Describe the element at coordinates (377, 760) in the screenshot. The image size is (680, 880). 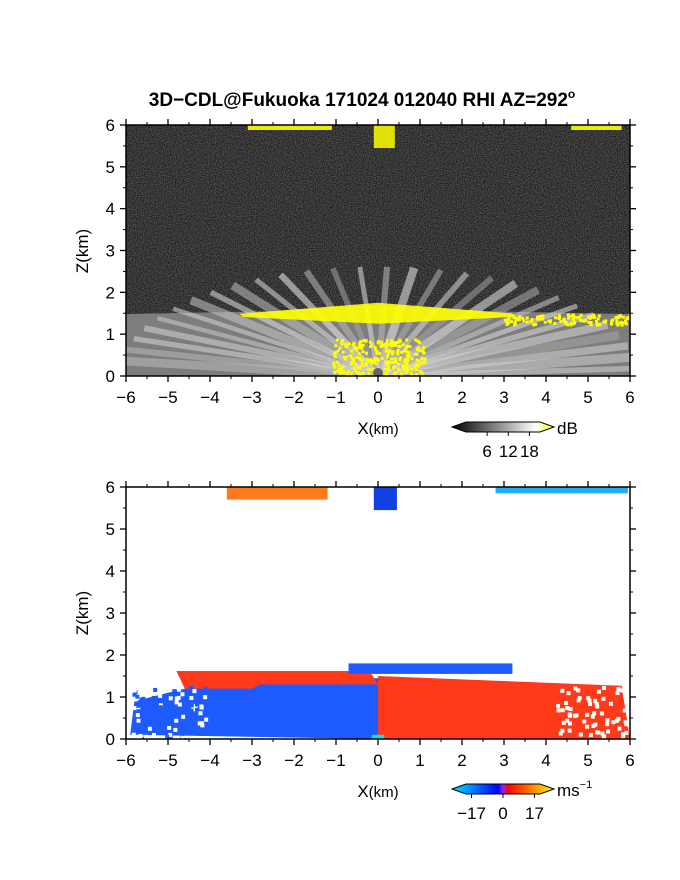
I see `velocity-x-tick-label: 0` at that location.